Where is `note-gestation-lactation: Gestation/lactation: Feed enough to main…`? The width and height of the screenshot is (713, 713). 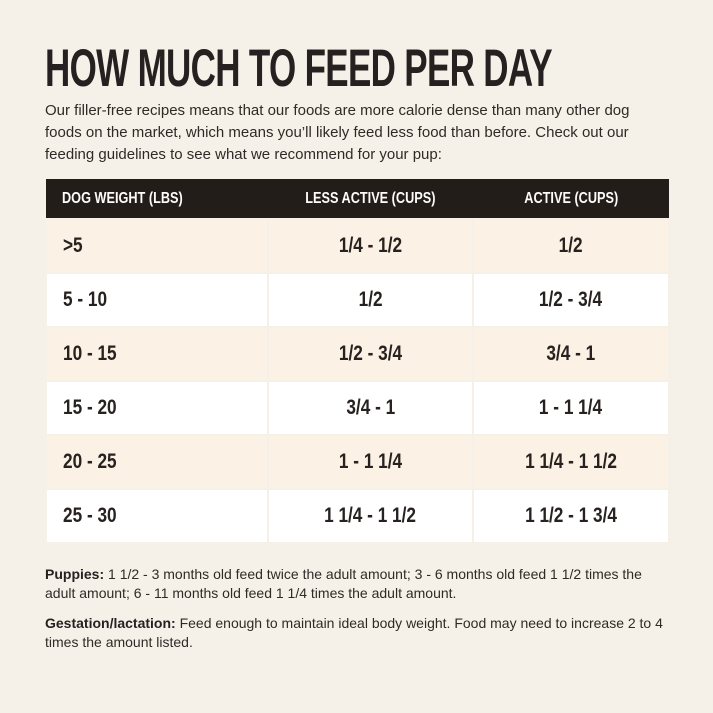 note-gestation-lactation: Gestation/lactation: Feed enough to main… is located at coordinates (356, 633).